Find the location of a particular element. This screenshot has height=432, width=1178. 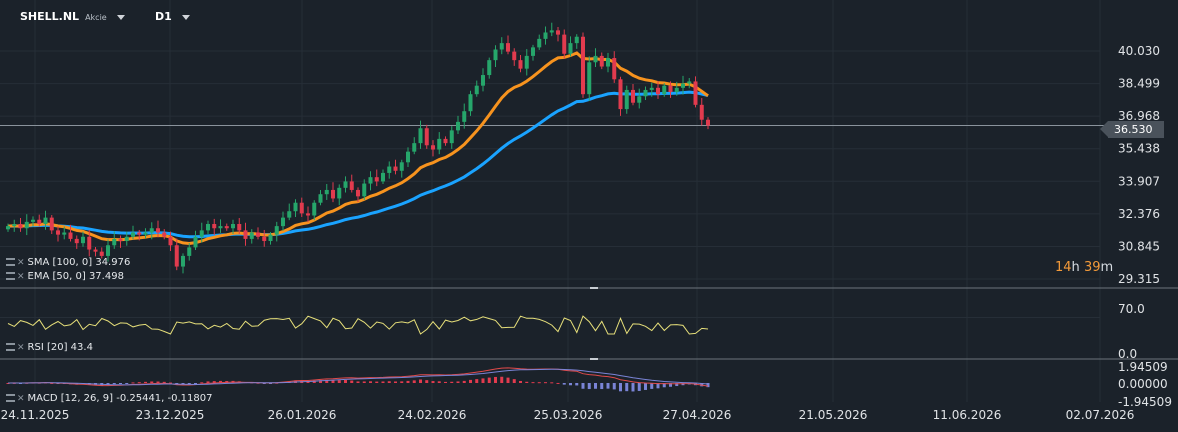

panel-resize-handle is located at coordinates (594, 359).